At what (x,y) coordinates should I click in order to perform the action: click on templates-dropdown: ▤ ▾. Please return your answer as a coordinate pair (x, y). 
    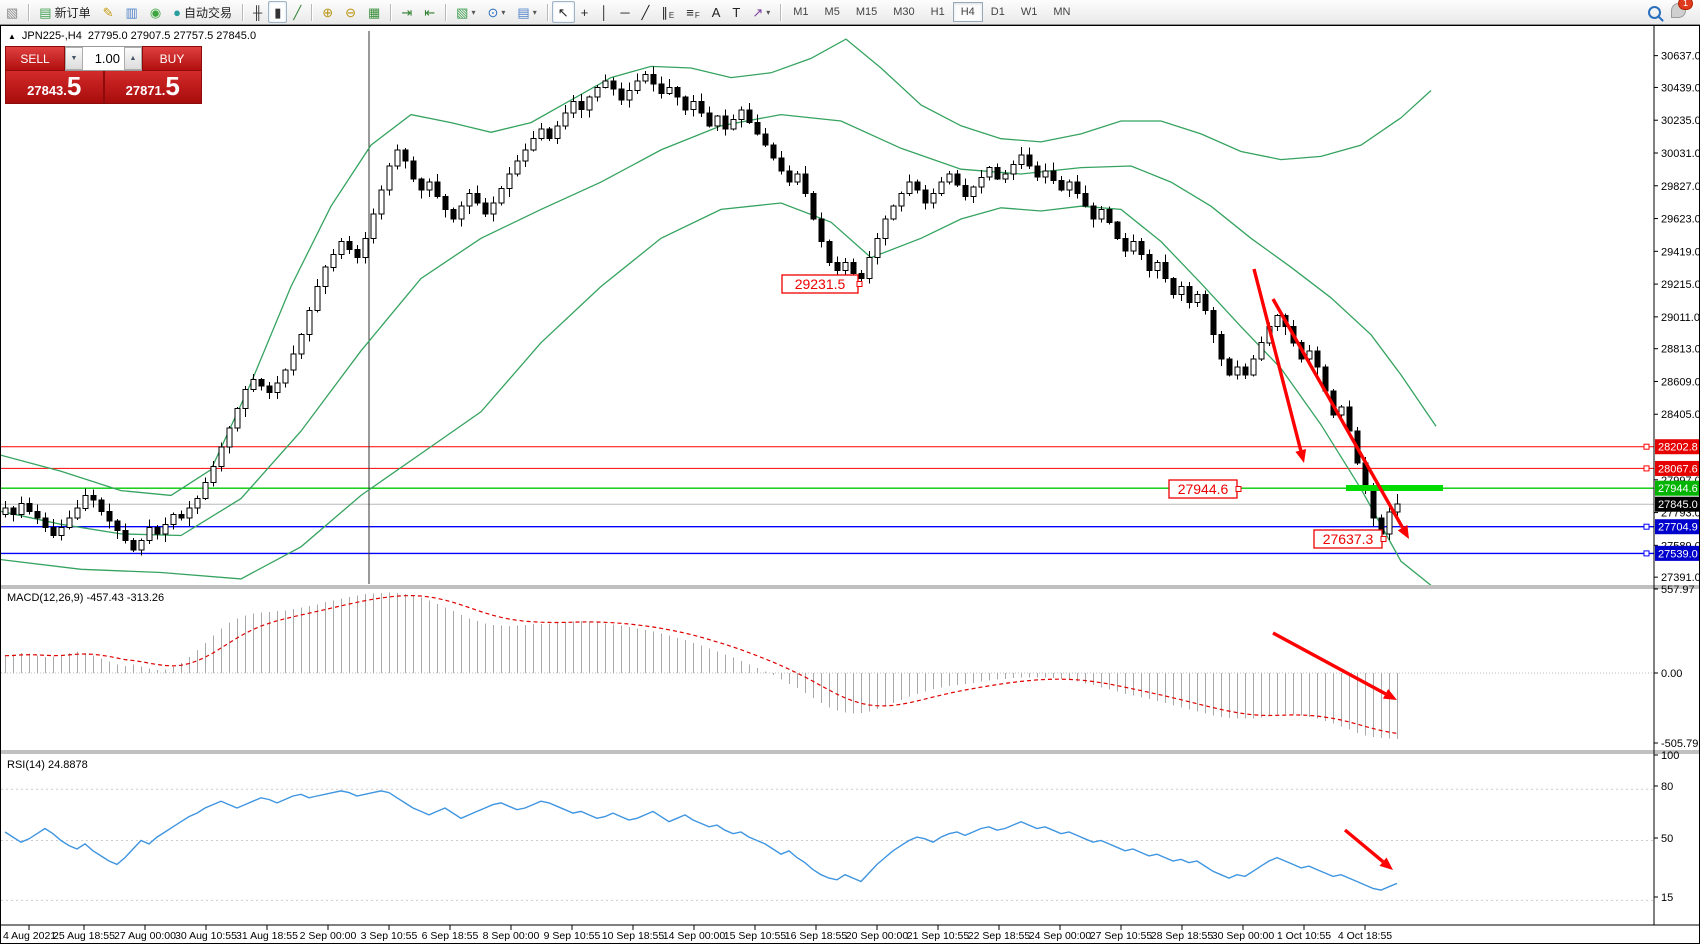
    Looking at the image, I should click on (526, 12).